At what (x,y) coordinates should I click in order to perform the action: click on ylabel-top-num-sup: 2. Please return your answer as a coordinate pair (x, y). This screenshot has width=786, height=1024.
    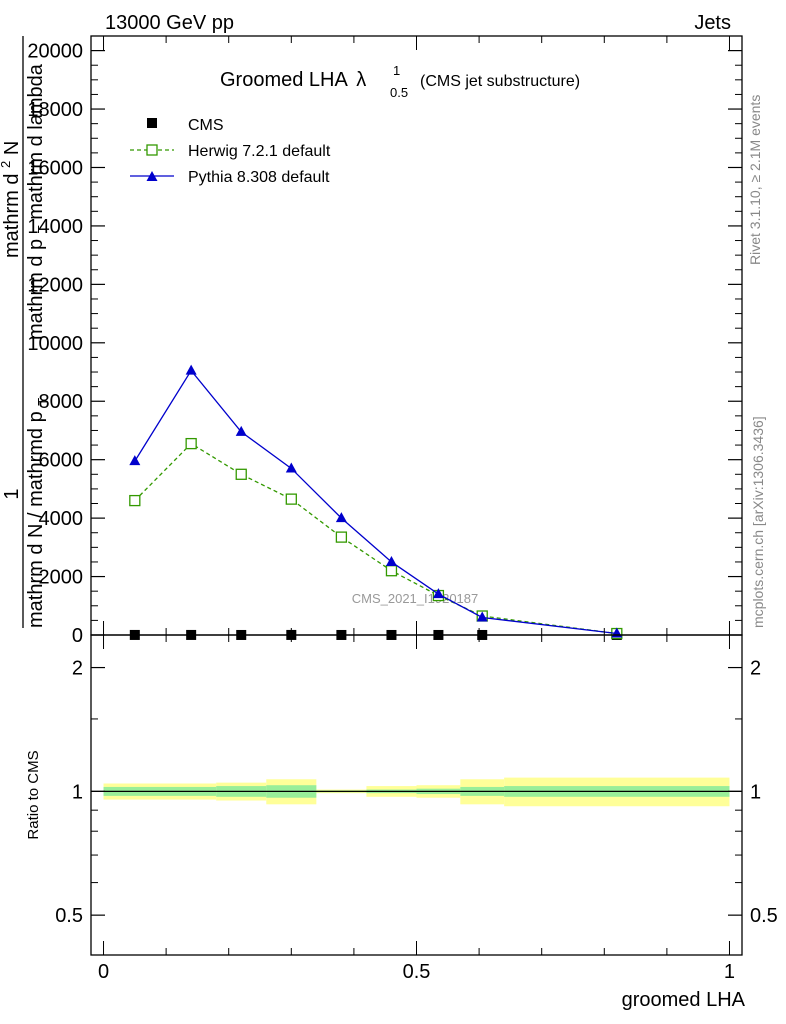
    Looking at the image, I should click on (6, 164).